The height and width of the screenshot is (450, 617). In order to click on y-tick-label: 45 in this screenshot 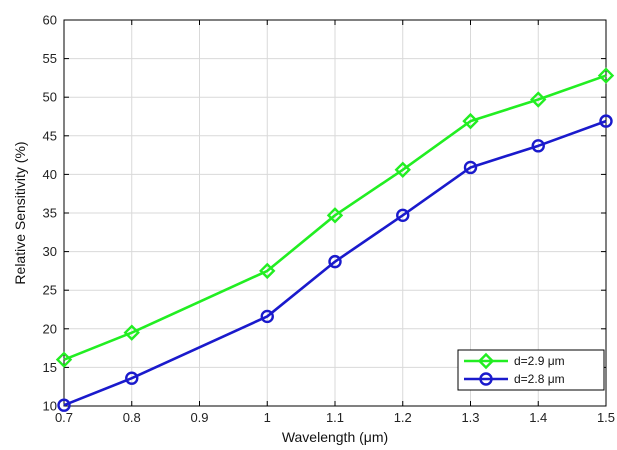, I will do `click(50, 135)`.